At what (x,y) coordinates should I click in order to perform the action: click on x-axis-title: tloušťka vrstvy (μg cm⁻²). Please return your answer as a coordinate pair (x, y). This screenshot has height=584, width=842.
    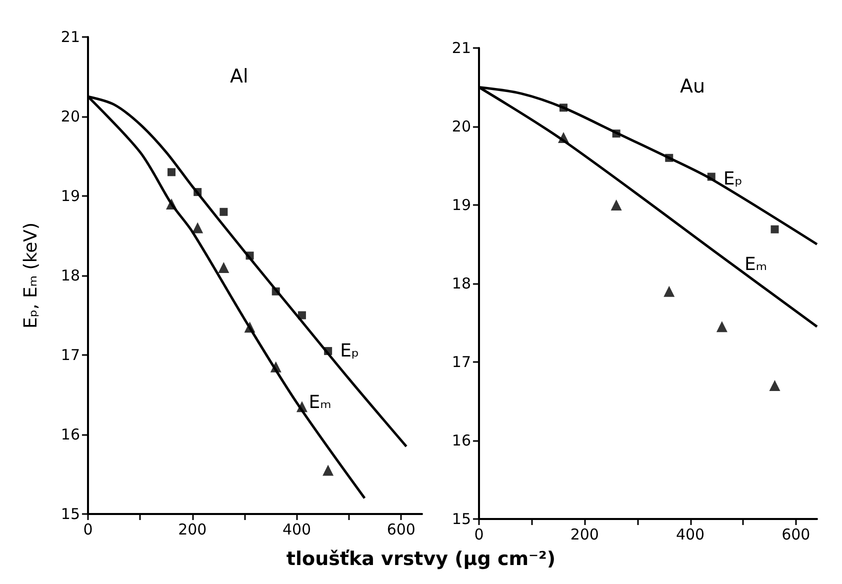
    Looking at the image, I should click on (421, 559).